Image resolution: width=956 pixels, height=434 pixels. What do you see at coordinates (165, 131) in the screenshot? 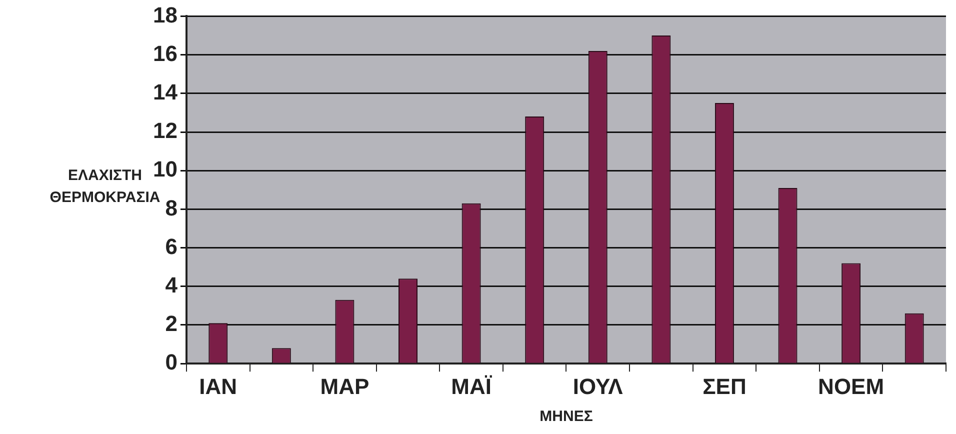
I see `y-tick-label: 12` at bounding box center [165, 131].